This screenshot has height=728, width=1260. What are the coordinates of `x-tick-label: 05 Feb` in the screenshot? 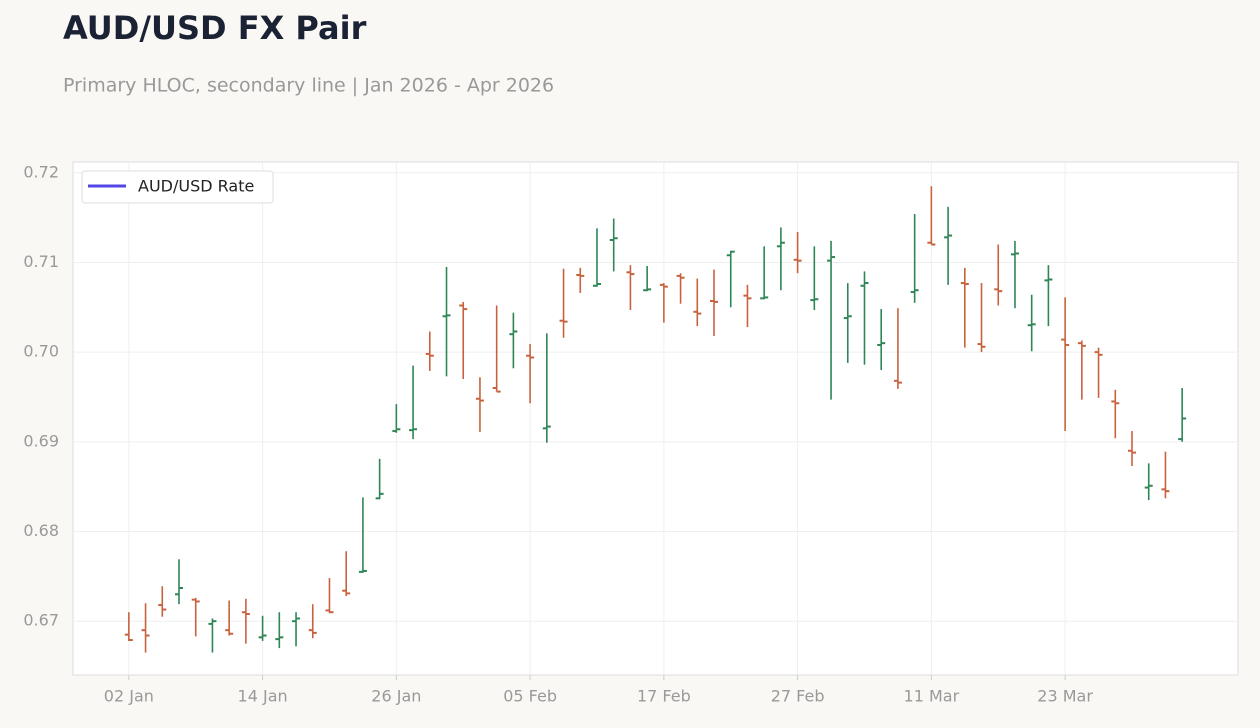 It's located at (530, 696).